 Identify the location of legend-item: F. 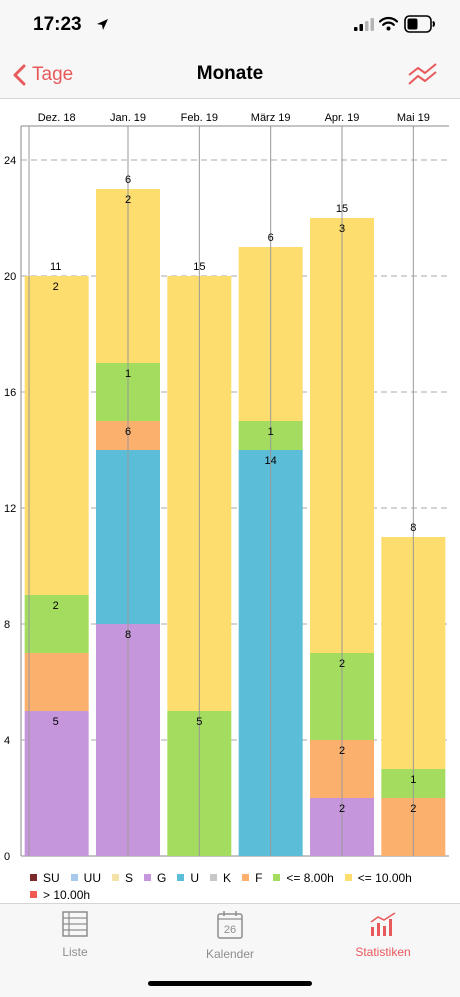
(252, 877).